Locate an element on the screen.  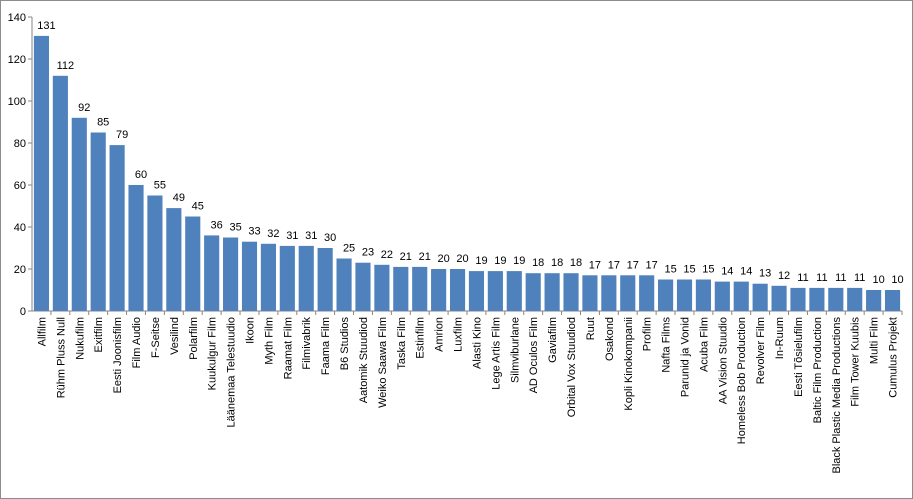
data-label: 10 is located at coordinates (897, 280).